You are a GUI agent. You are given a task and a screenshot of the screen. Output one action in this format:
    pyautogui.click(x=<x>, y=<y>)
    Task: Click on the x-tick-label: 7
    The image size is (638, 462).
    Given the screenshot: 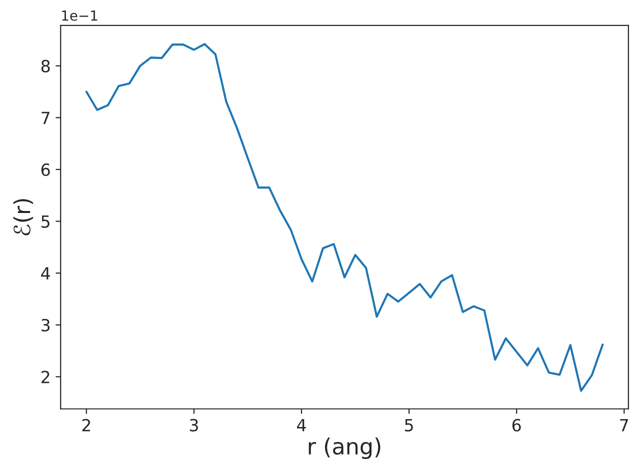 What is the action you would take?
    pyautogui.click(x=624, y=425)
    